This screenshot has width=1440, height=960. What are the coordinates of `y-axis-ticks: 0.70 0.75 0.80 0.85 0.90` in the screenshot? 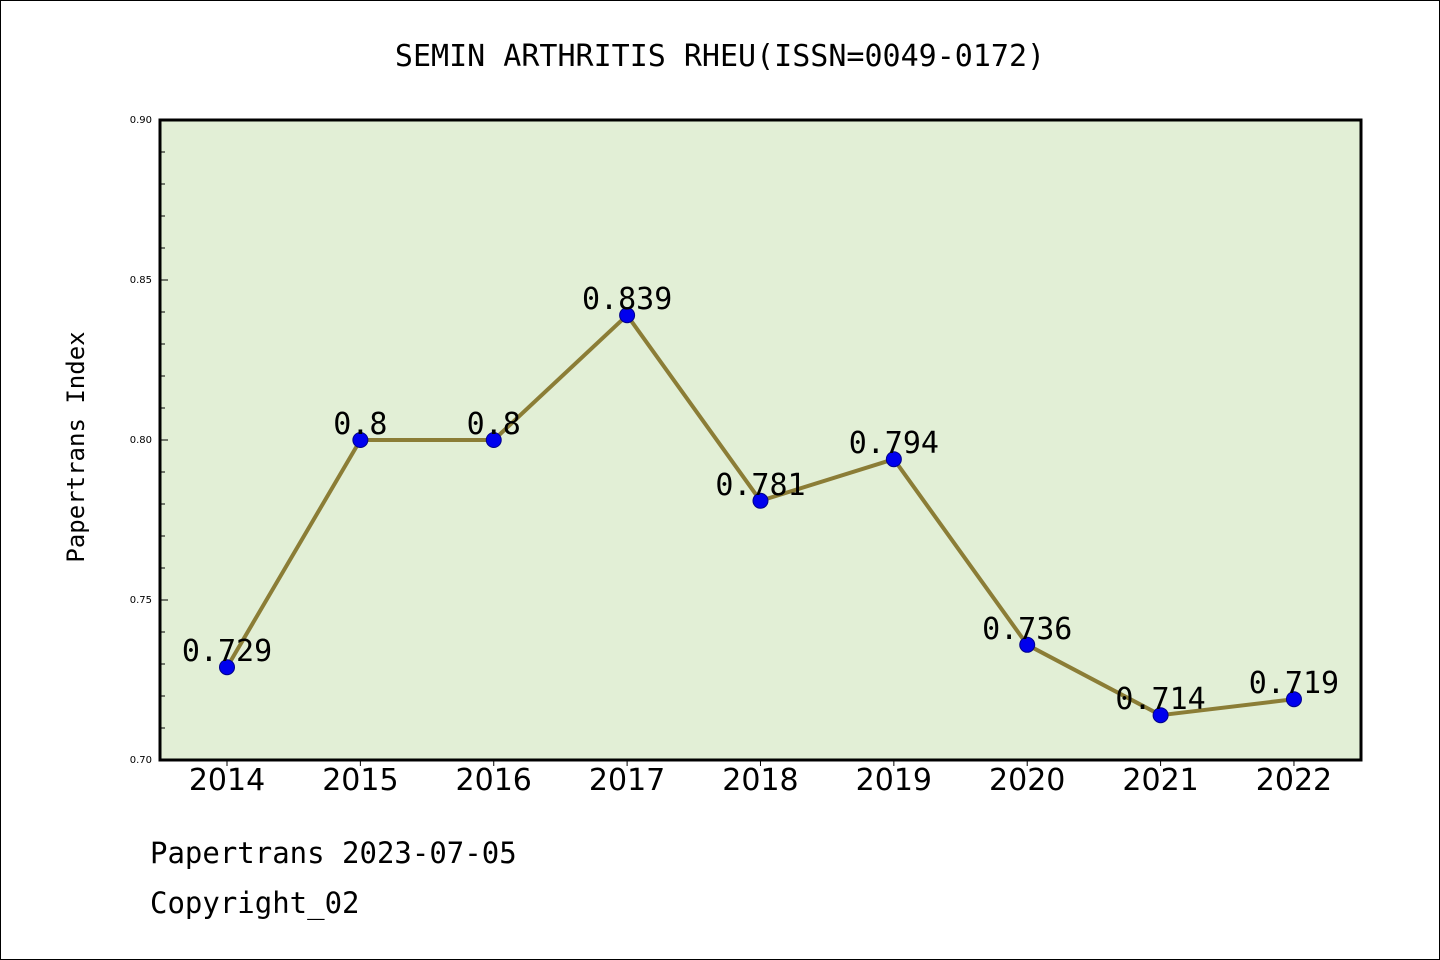 It's located at (149, 440).